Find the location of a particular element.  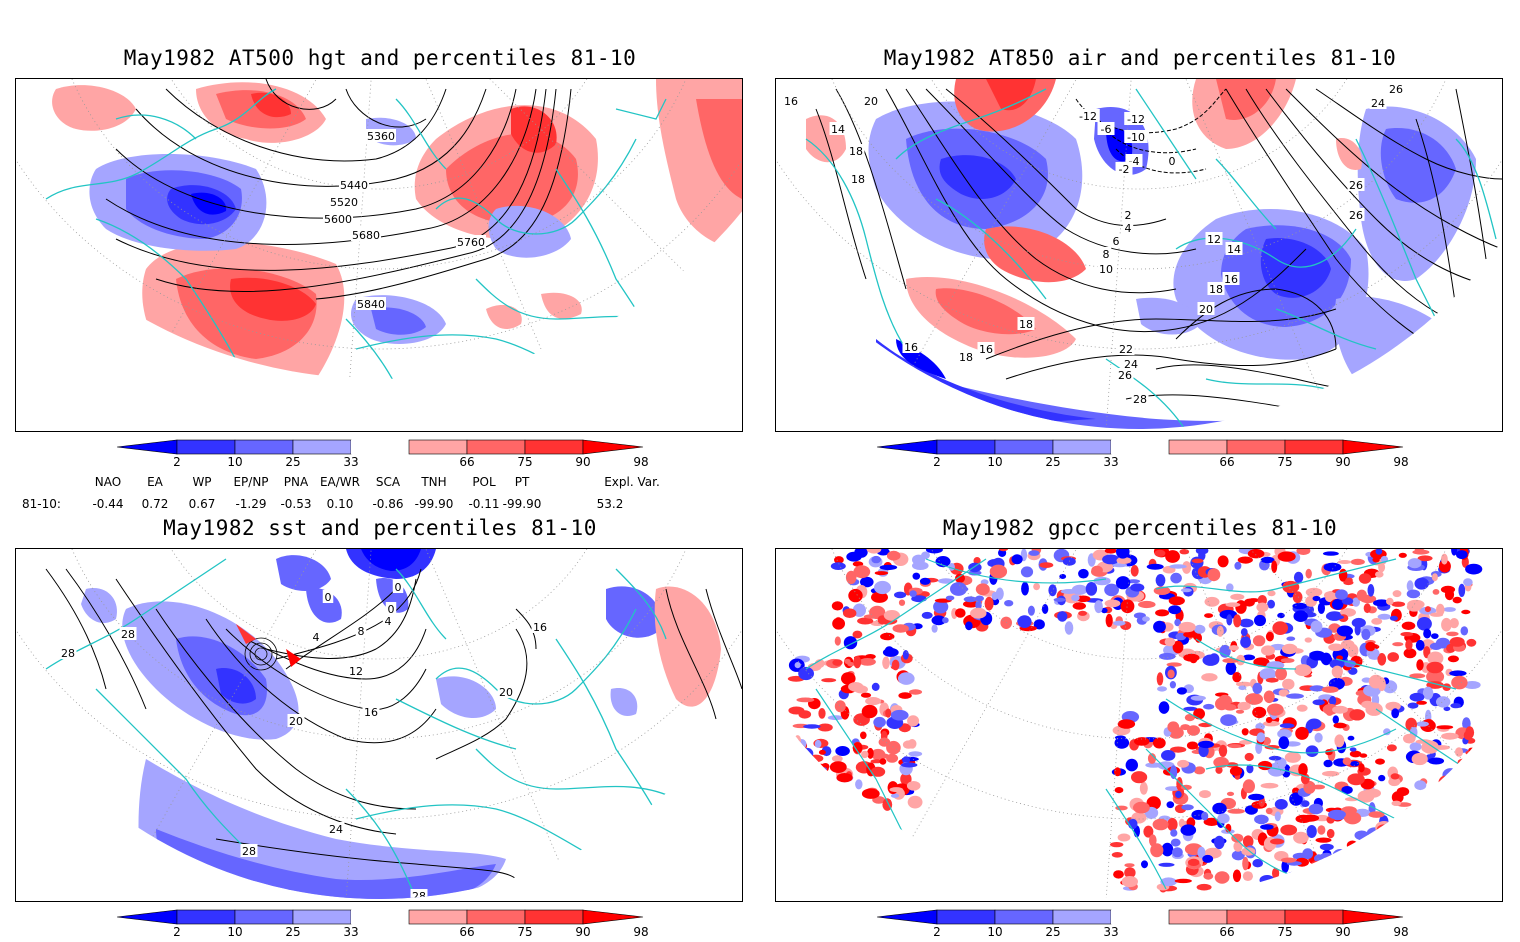

contour-label: -12 is located at coordinates (1088, 116).